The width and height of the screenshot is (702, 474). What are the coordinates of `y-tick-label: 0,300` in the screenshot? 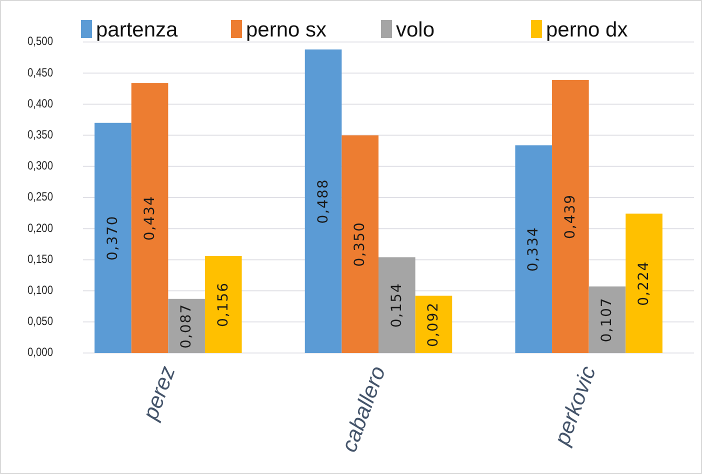 It's located at (40, 166).